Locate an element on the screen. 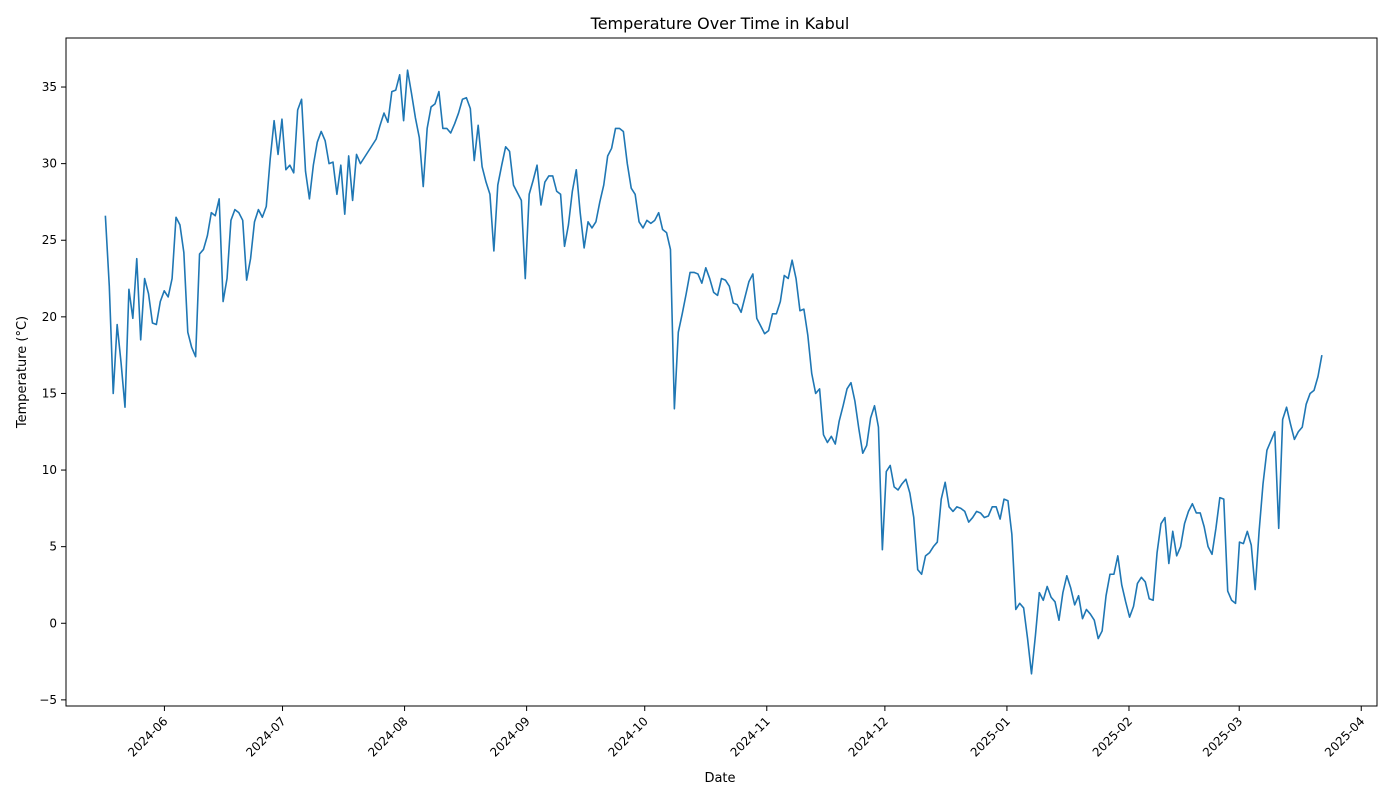  y-axis-title: Temperature (°C) is located at coordinates (22, 372).